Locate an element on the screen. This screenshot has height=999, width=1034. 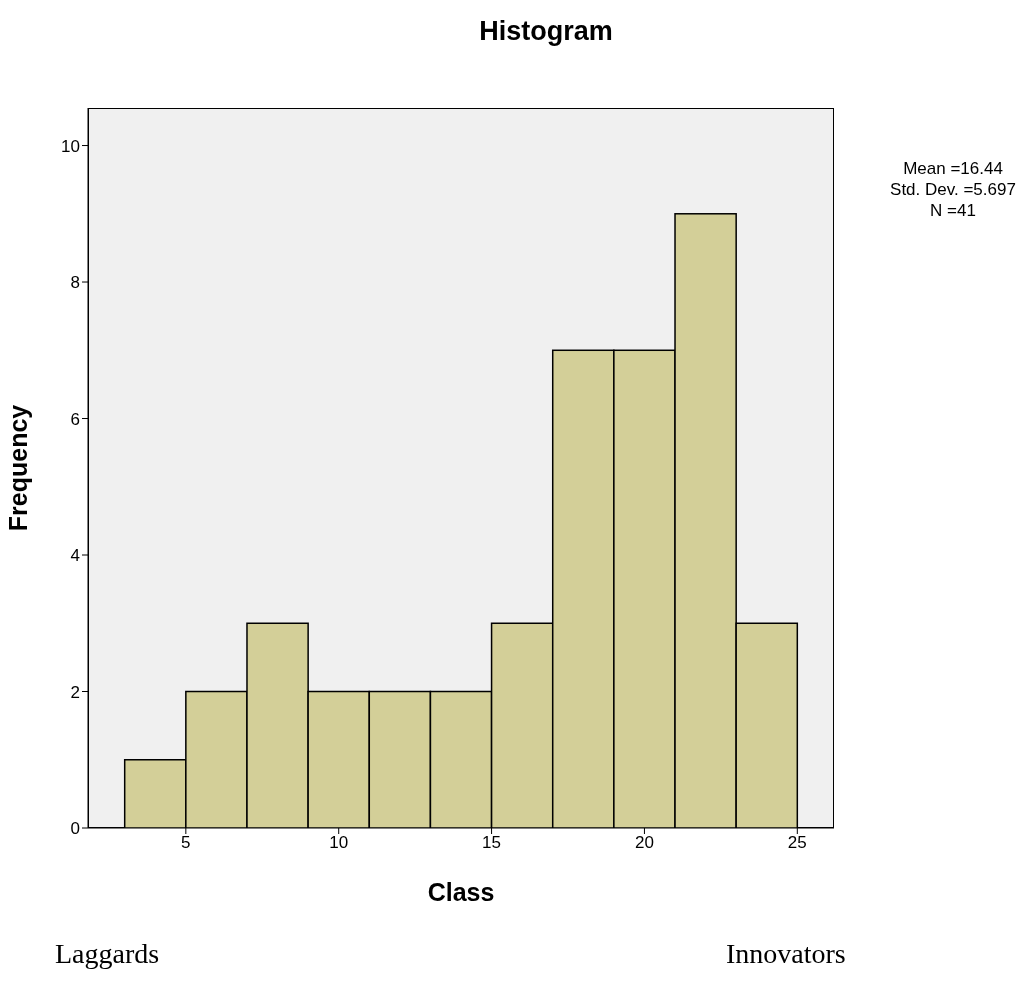
text: Mean =16.44 is located at coordinates (953, 168).